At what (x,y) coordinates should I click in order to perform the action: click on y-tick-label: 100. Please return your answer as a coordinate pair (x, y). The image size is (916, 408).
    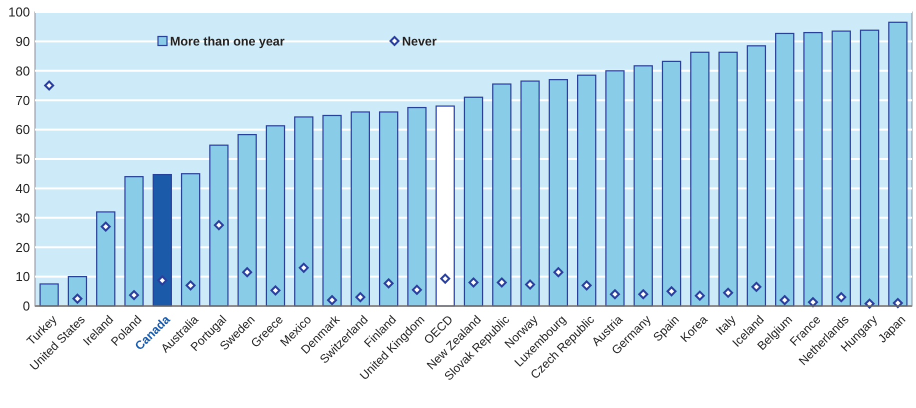
    Looking at the image, I should click on (19, 12).